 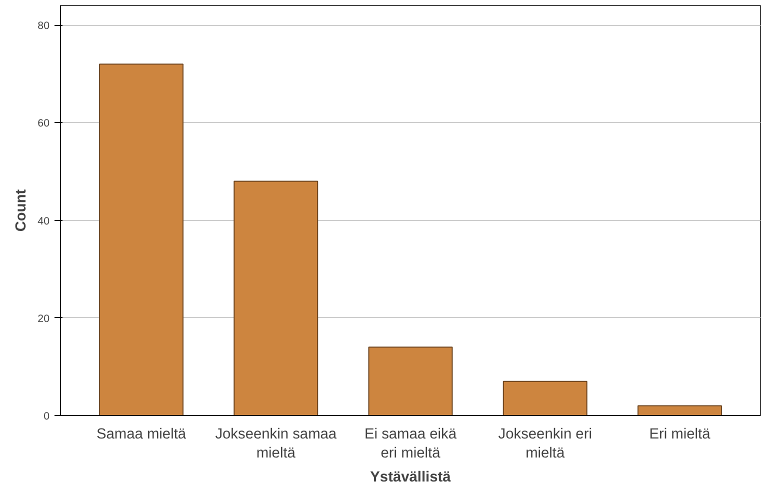 I want to click on x-tick-label: Jokseenkin samaa mieltä, so click(x=276, y=444).